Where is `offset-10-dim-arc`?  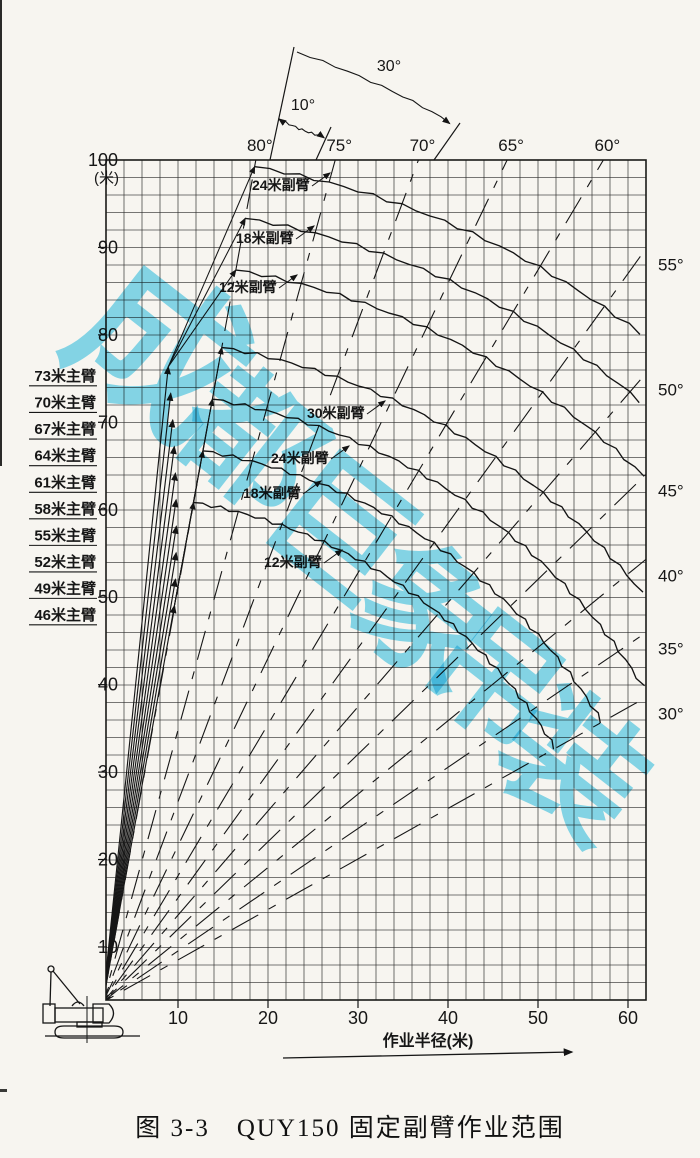 offset-10-dim-arc is located at coordinates (302, 128).